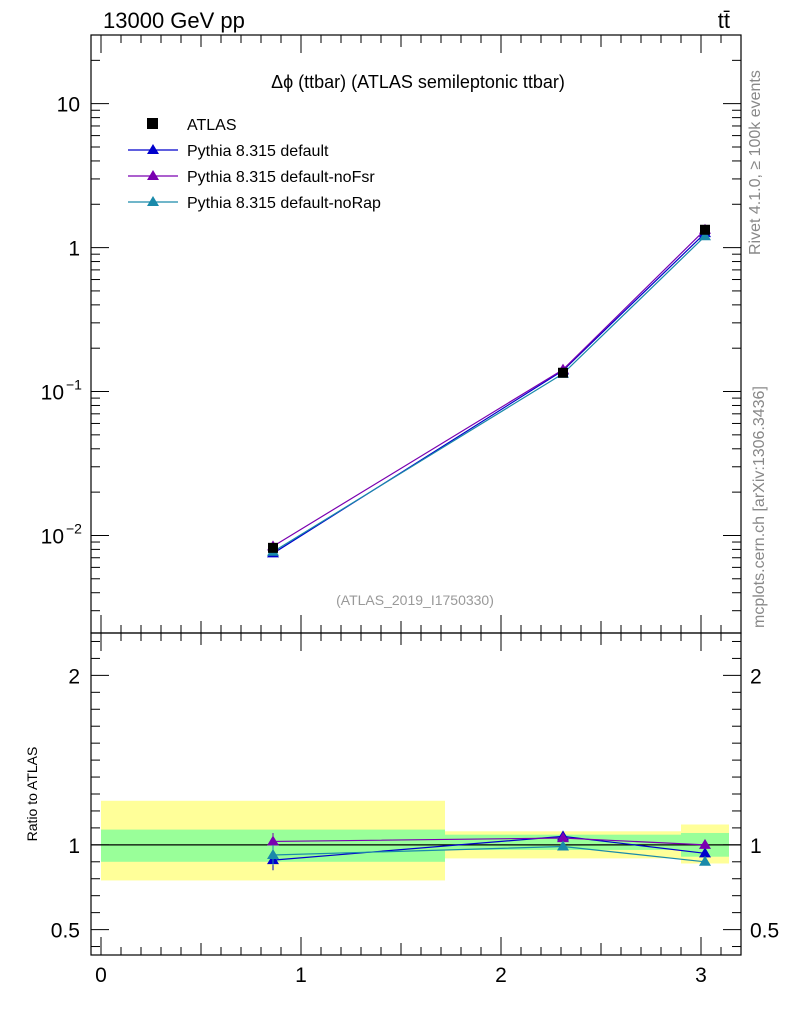 This screenshot has width=786, height=1029. I want to click on ratio-bands, so click(415, 840).